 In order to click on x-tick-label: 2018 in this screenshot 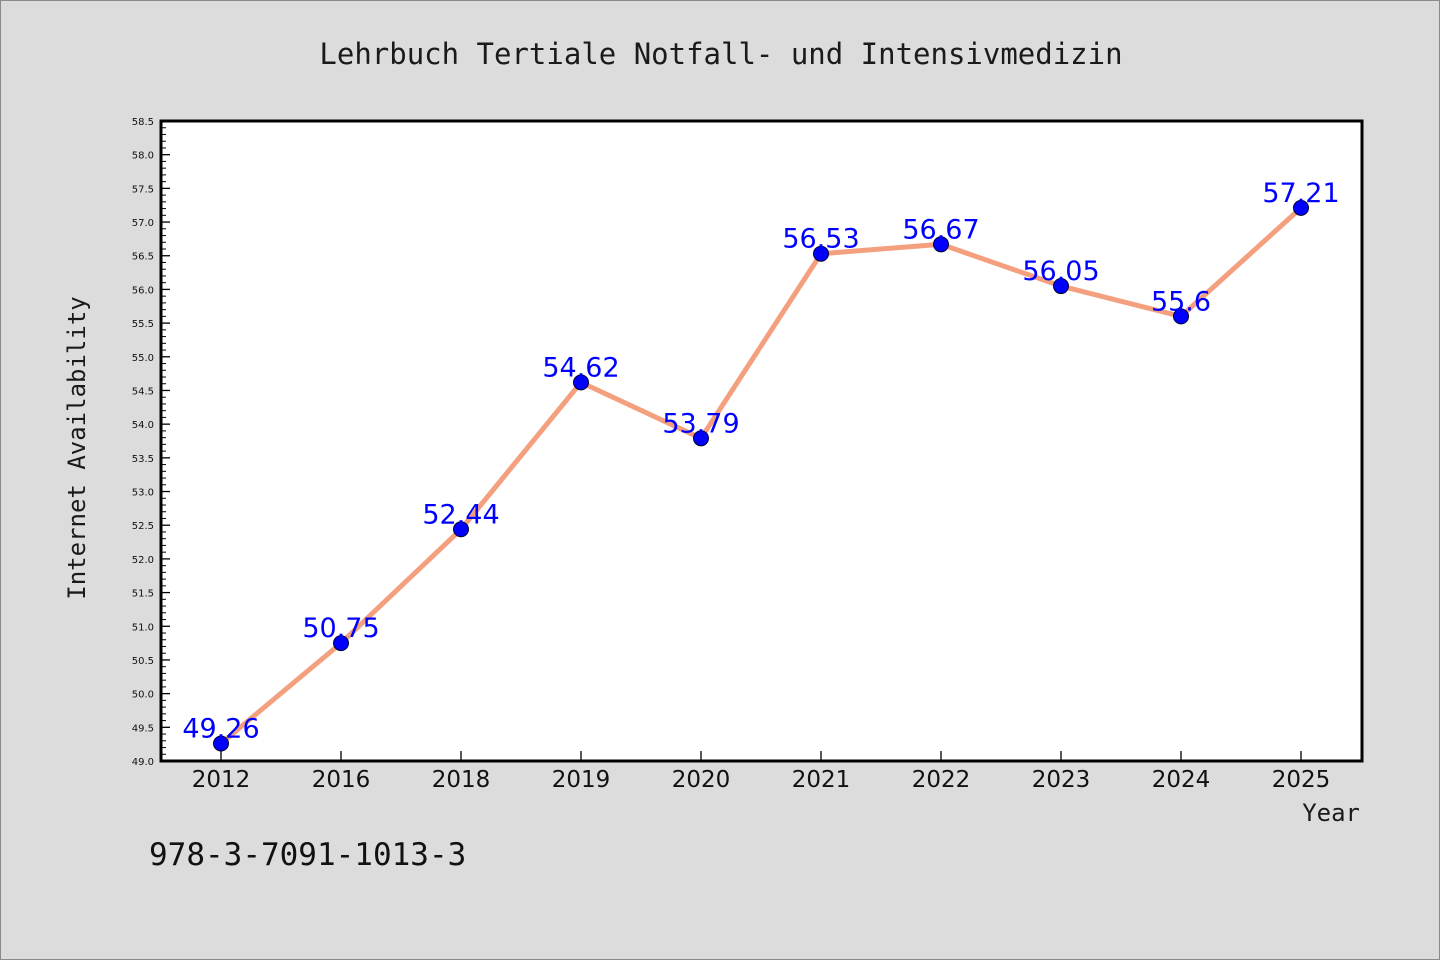, I will do `click(461, 780)`.